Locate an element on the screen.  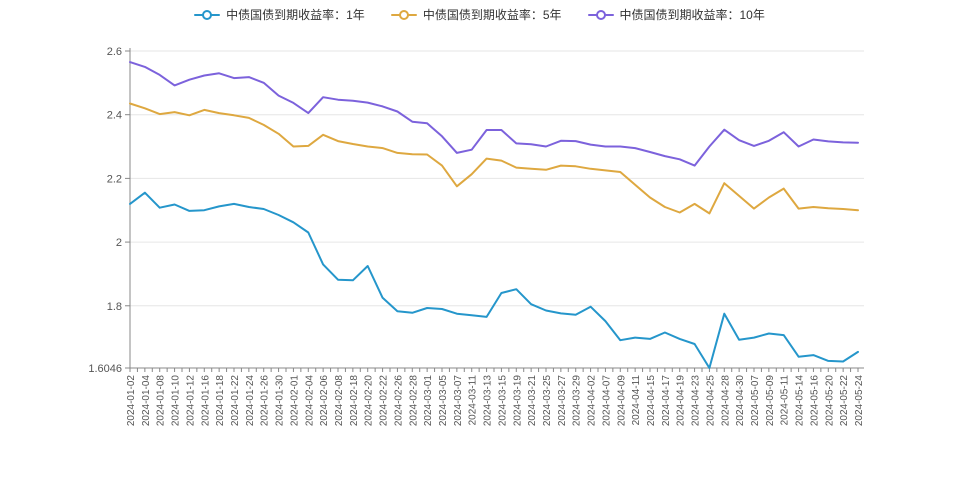
legend-item-3: 中债国债到期收益率：10年 is located at coordinates (676, 14).